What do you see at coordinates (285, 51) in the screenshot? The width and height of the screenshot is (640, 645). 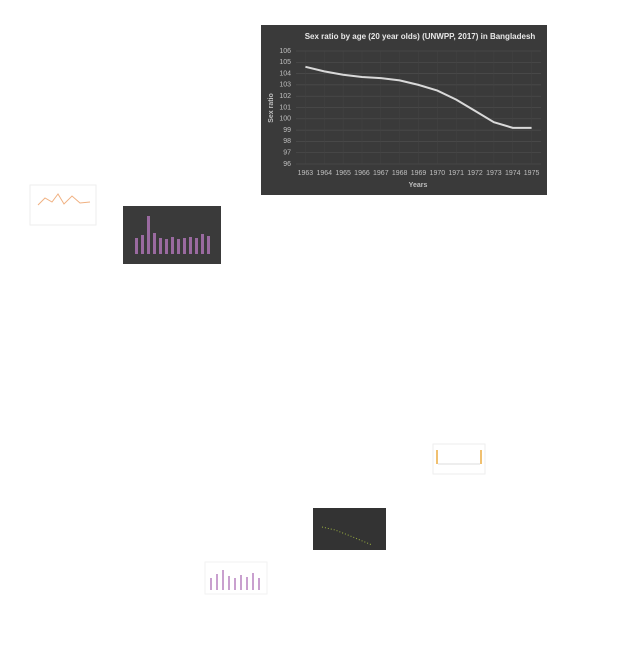 I see `y-tick-label: 106` at bounding box center [285, 51].